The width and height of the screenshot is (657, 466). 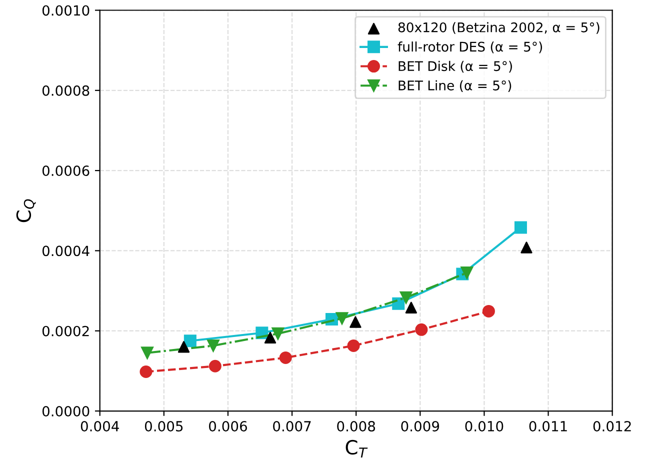 I want to click on legend-label: BET Line (α = 5°), so click(x=455, y=86).